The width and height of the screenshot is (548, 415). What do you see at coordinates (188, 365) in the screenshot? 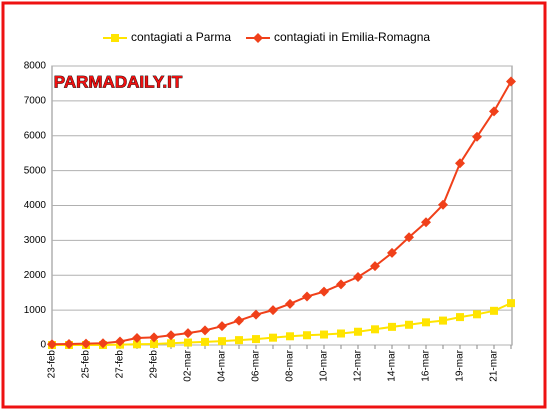
I see `x-tick-label: 02-mar` at bounding box center [188, 365].